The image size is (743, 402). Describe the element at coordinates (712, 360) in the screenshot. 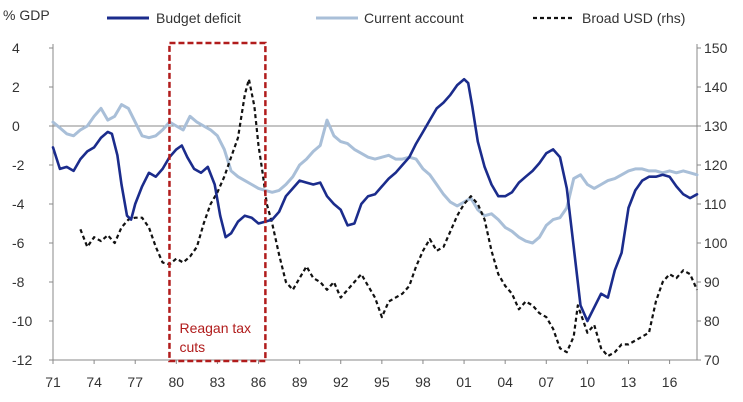

I see `right-tick-label: 70` at that location.